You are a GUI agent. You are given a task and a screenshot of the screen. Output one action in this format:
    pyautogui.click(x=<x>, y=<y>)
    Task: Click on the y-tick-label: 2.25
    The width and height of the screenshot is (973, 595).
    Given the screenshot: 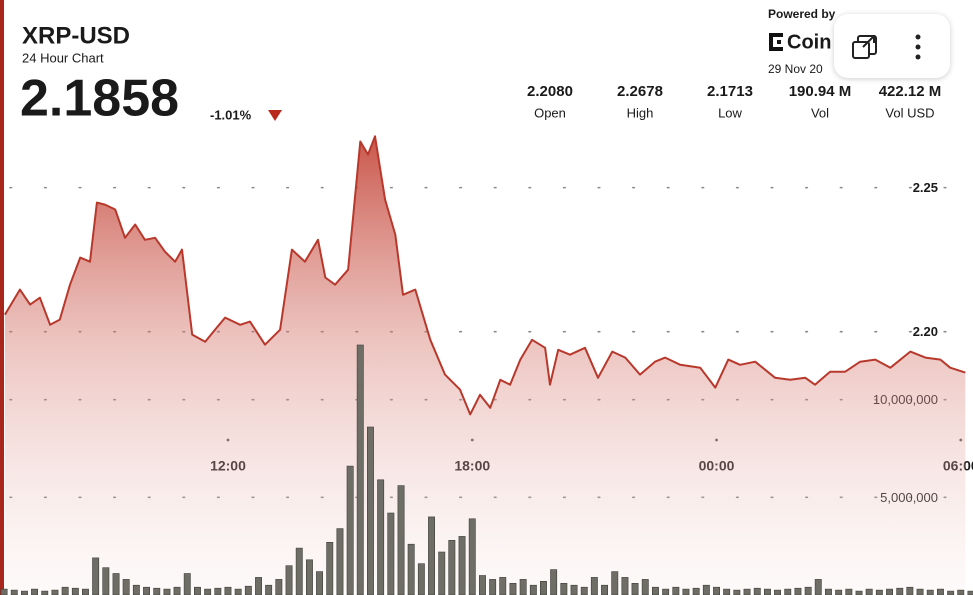 What is the action you would take?
    pyautogui.click(x=925, y=187)
    